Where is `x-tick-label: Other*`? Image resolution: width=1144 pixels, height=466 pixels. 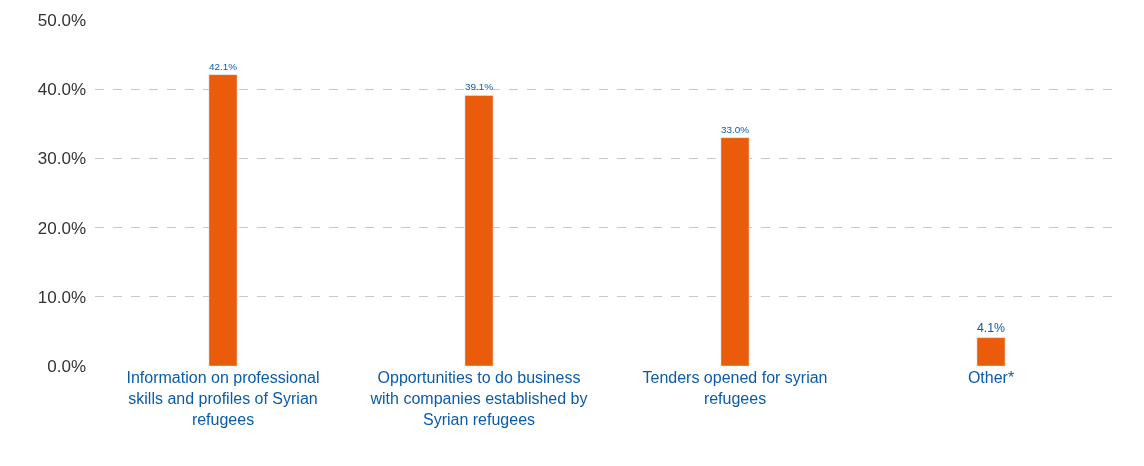 x-tick-label: Other* is located at coordinates (991, 377).